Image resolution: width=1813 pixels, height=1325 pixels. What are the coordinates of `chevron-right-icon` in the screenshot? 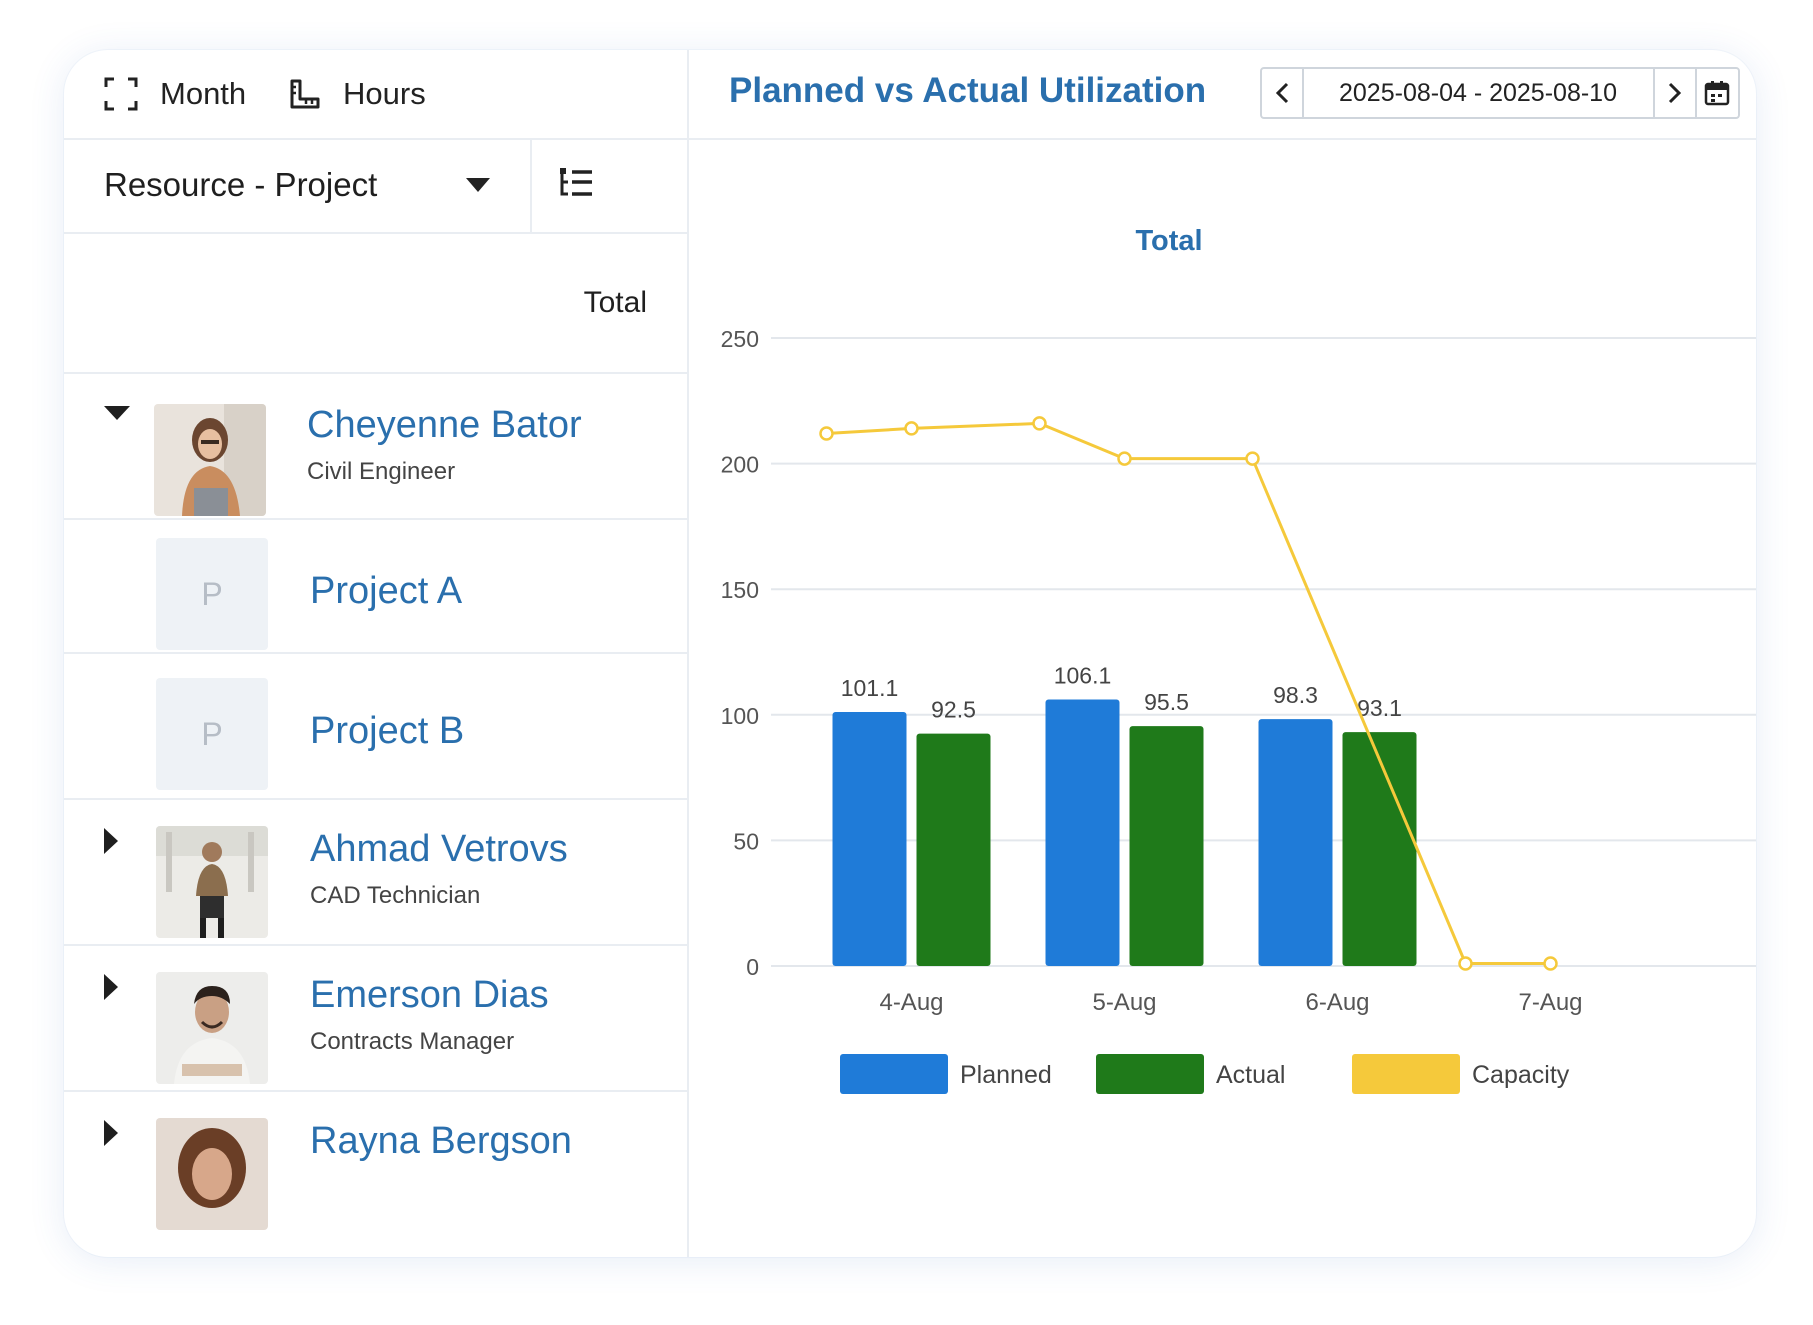 It's located at (1675, 93).